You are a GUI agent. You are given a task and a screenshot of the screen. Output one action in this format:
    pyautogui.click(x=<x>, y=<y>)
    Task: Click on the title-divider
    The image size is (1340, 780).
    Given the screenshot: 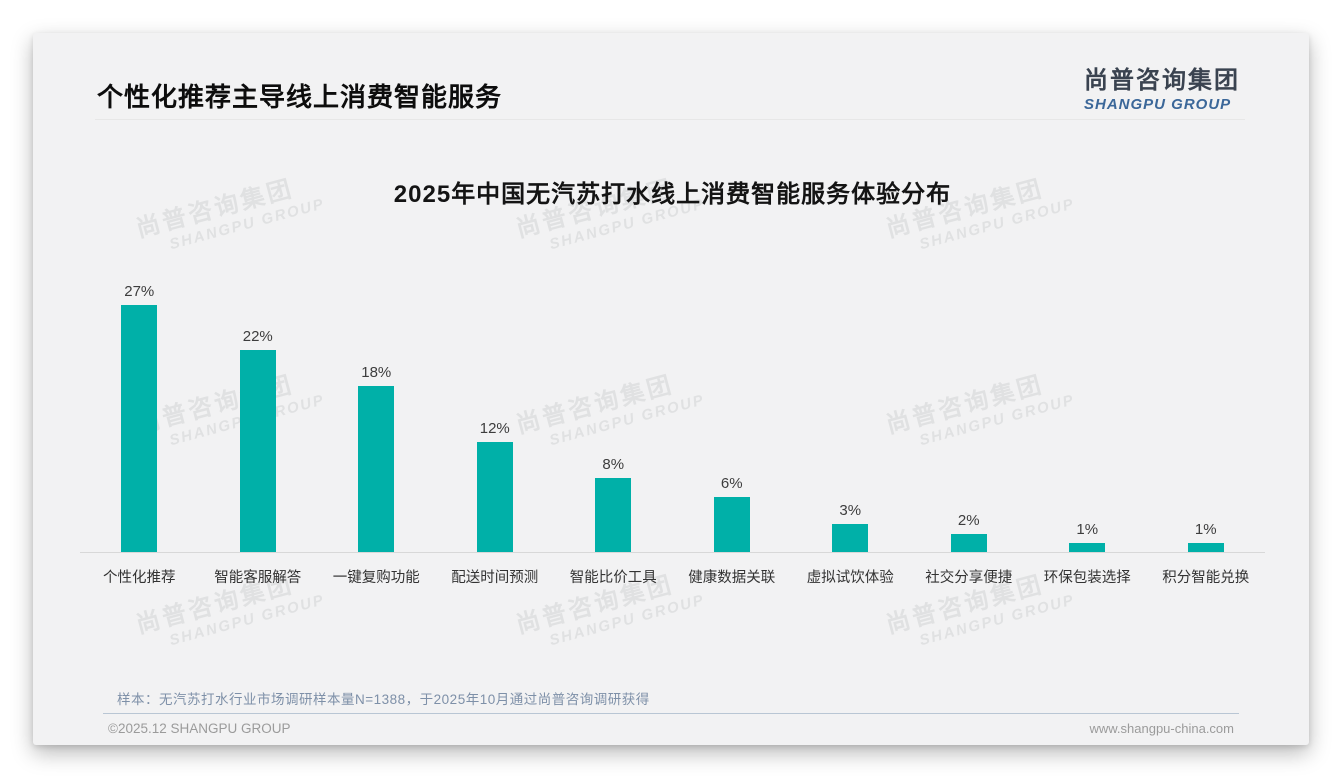 What is the action you would take?
    pyautogui.click(x=670, y=119)
    